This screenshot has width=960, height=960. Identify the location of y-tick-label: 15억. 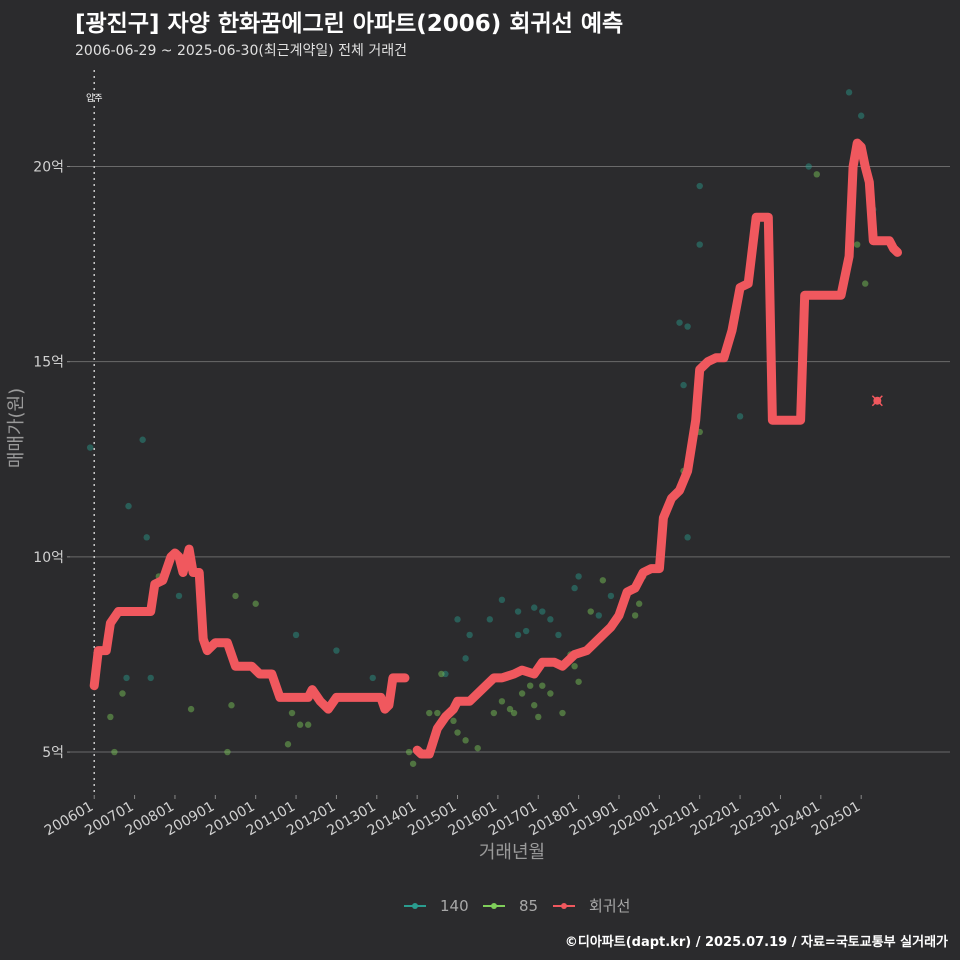
(48, 363).